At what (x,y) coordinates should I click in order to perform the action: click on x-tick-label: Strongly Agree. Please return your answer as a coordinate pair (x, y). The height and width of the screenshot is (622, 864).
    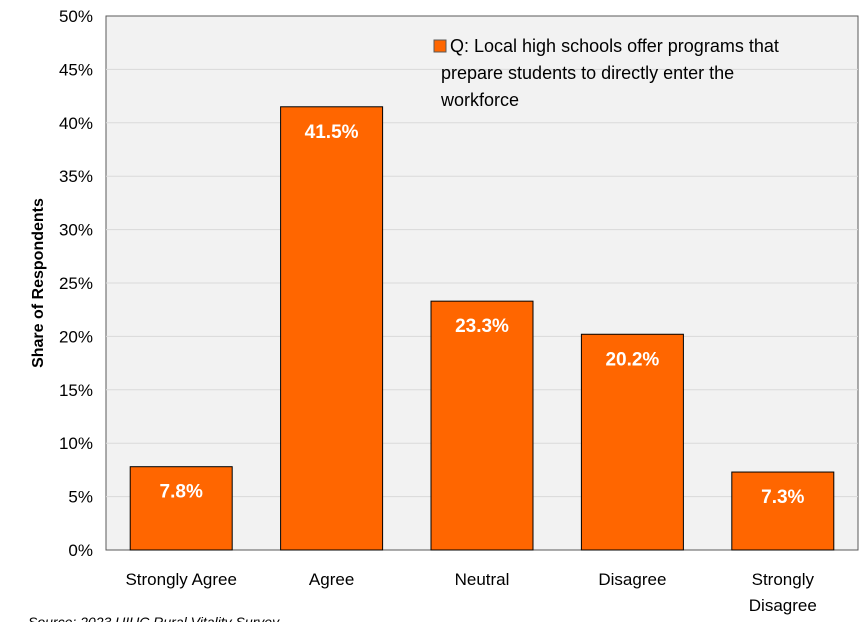
    Looking at the image, I should click on (181, 579).